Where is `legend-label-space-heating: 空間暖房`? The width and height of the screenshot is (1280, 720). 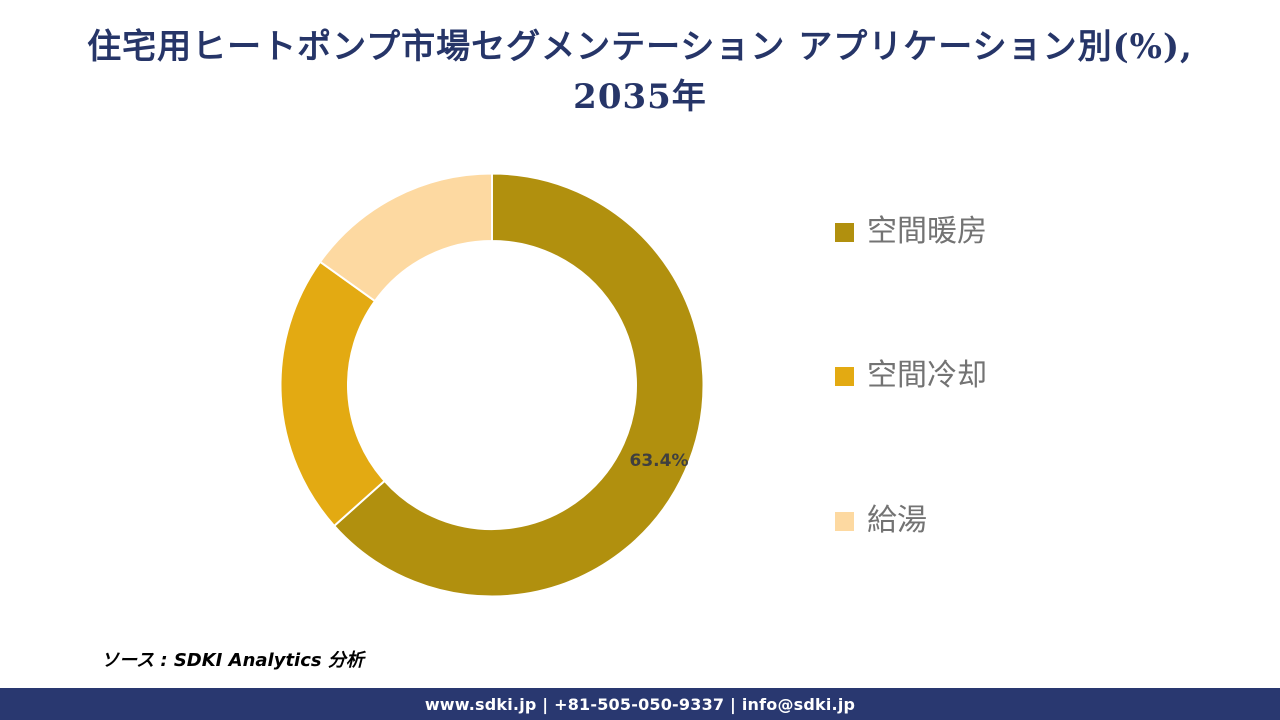 legend-label-space-heating: 空間暖房 is located at coordinates (927, 231).